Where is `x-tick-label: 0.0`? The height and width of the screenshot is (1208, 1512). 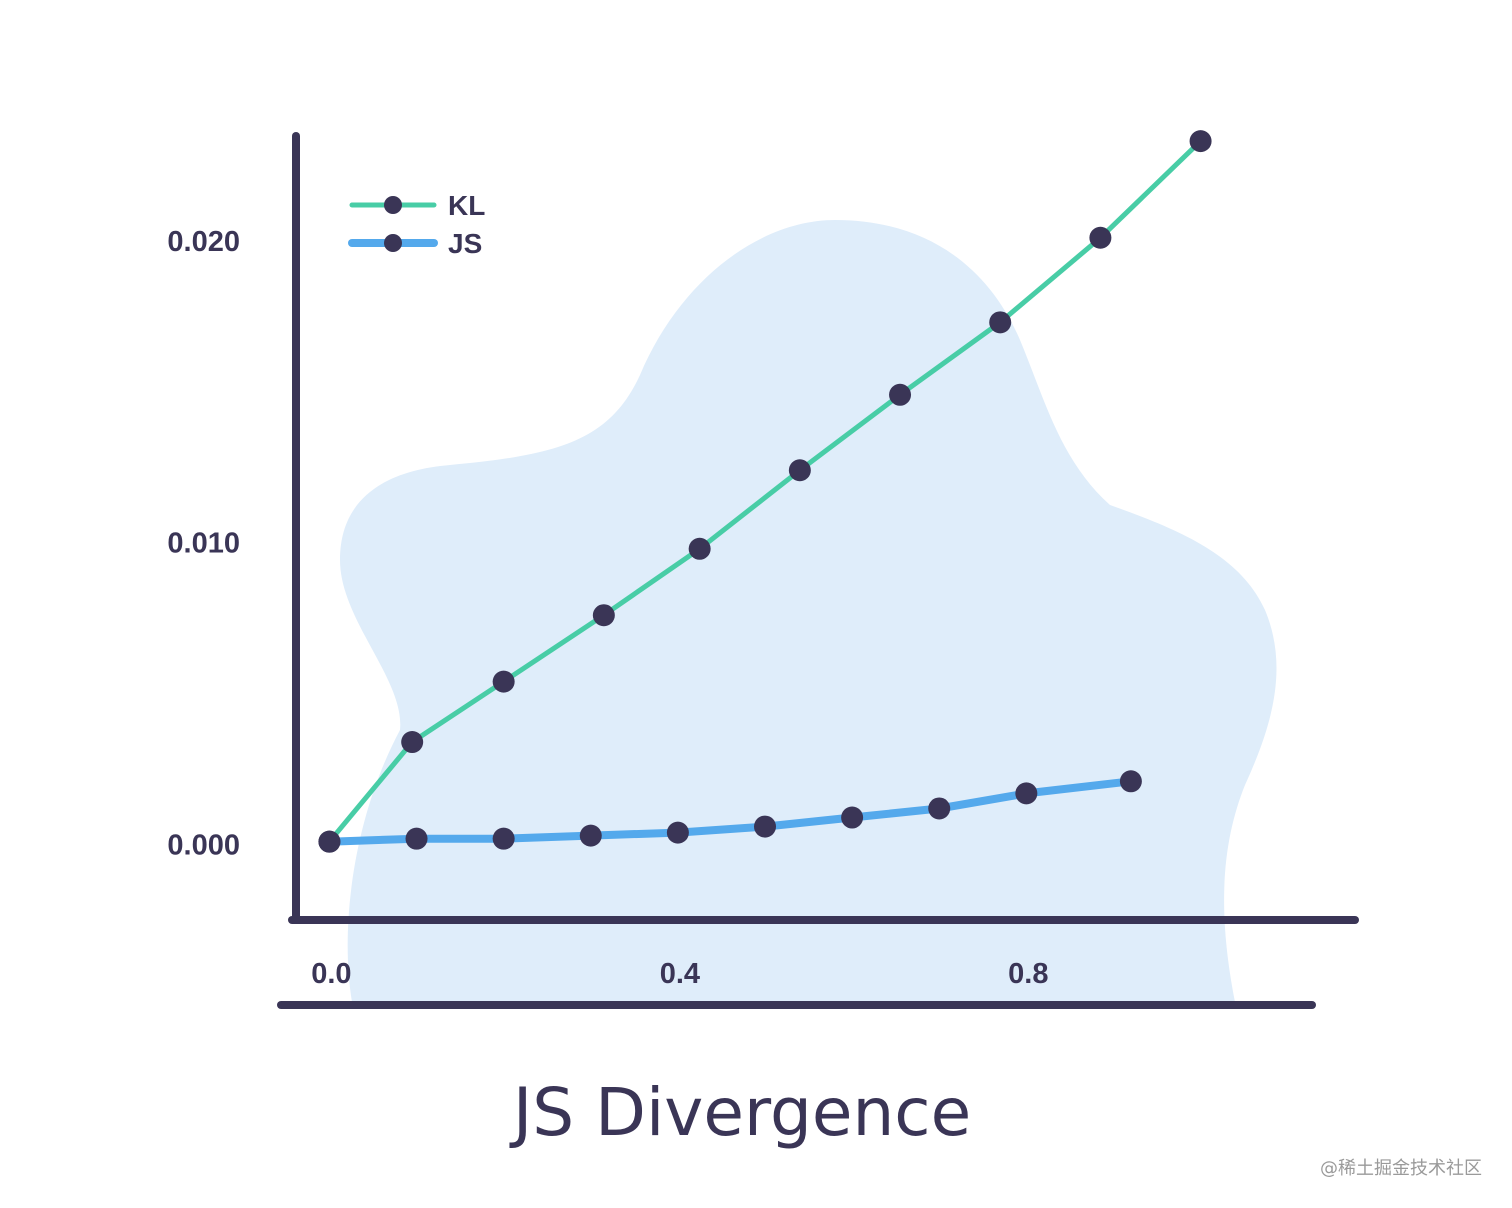 x-tick-label: 0.0 is located at coordinates (331, 974).